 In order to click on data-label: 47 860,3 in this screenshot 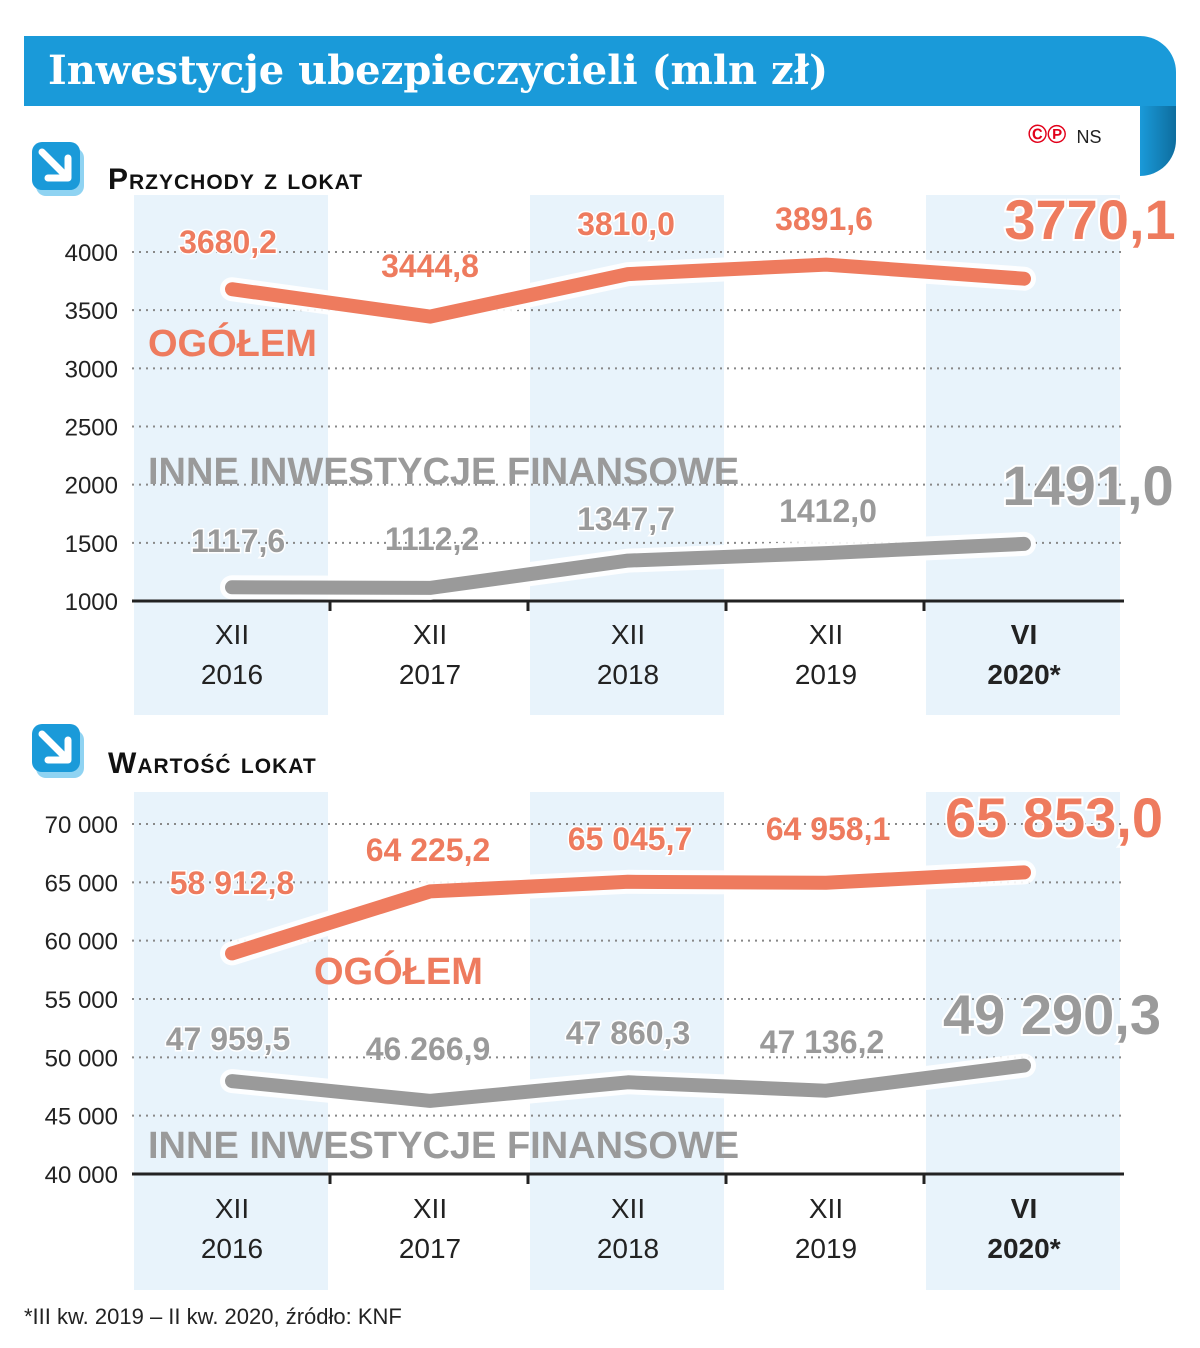, I will do `click(628, 1033)`.